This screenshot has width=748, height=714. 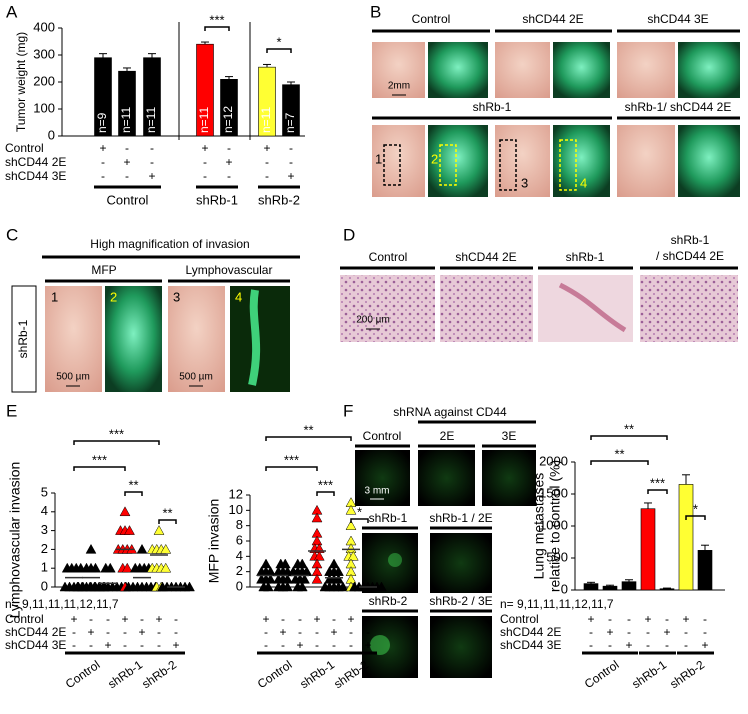 I want to click on n-label: n=7, so click(x=290, y=122).